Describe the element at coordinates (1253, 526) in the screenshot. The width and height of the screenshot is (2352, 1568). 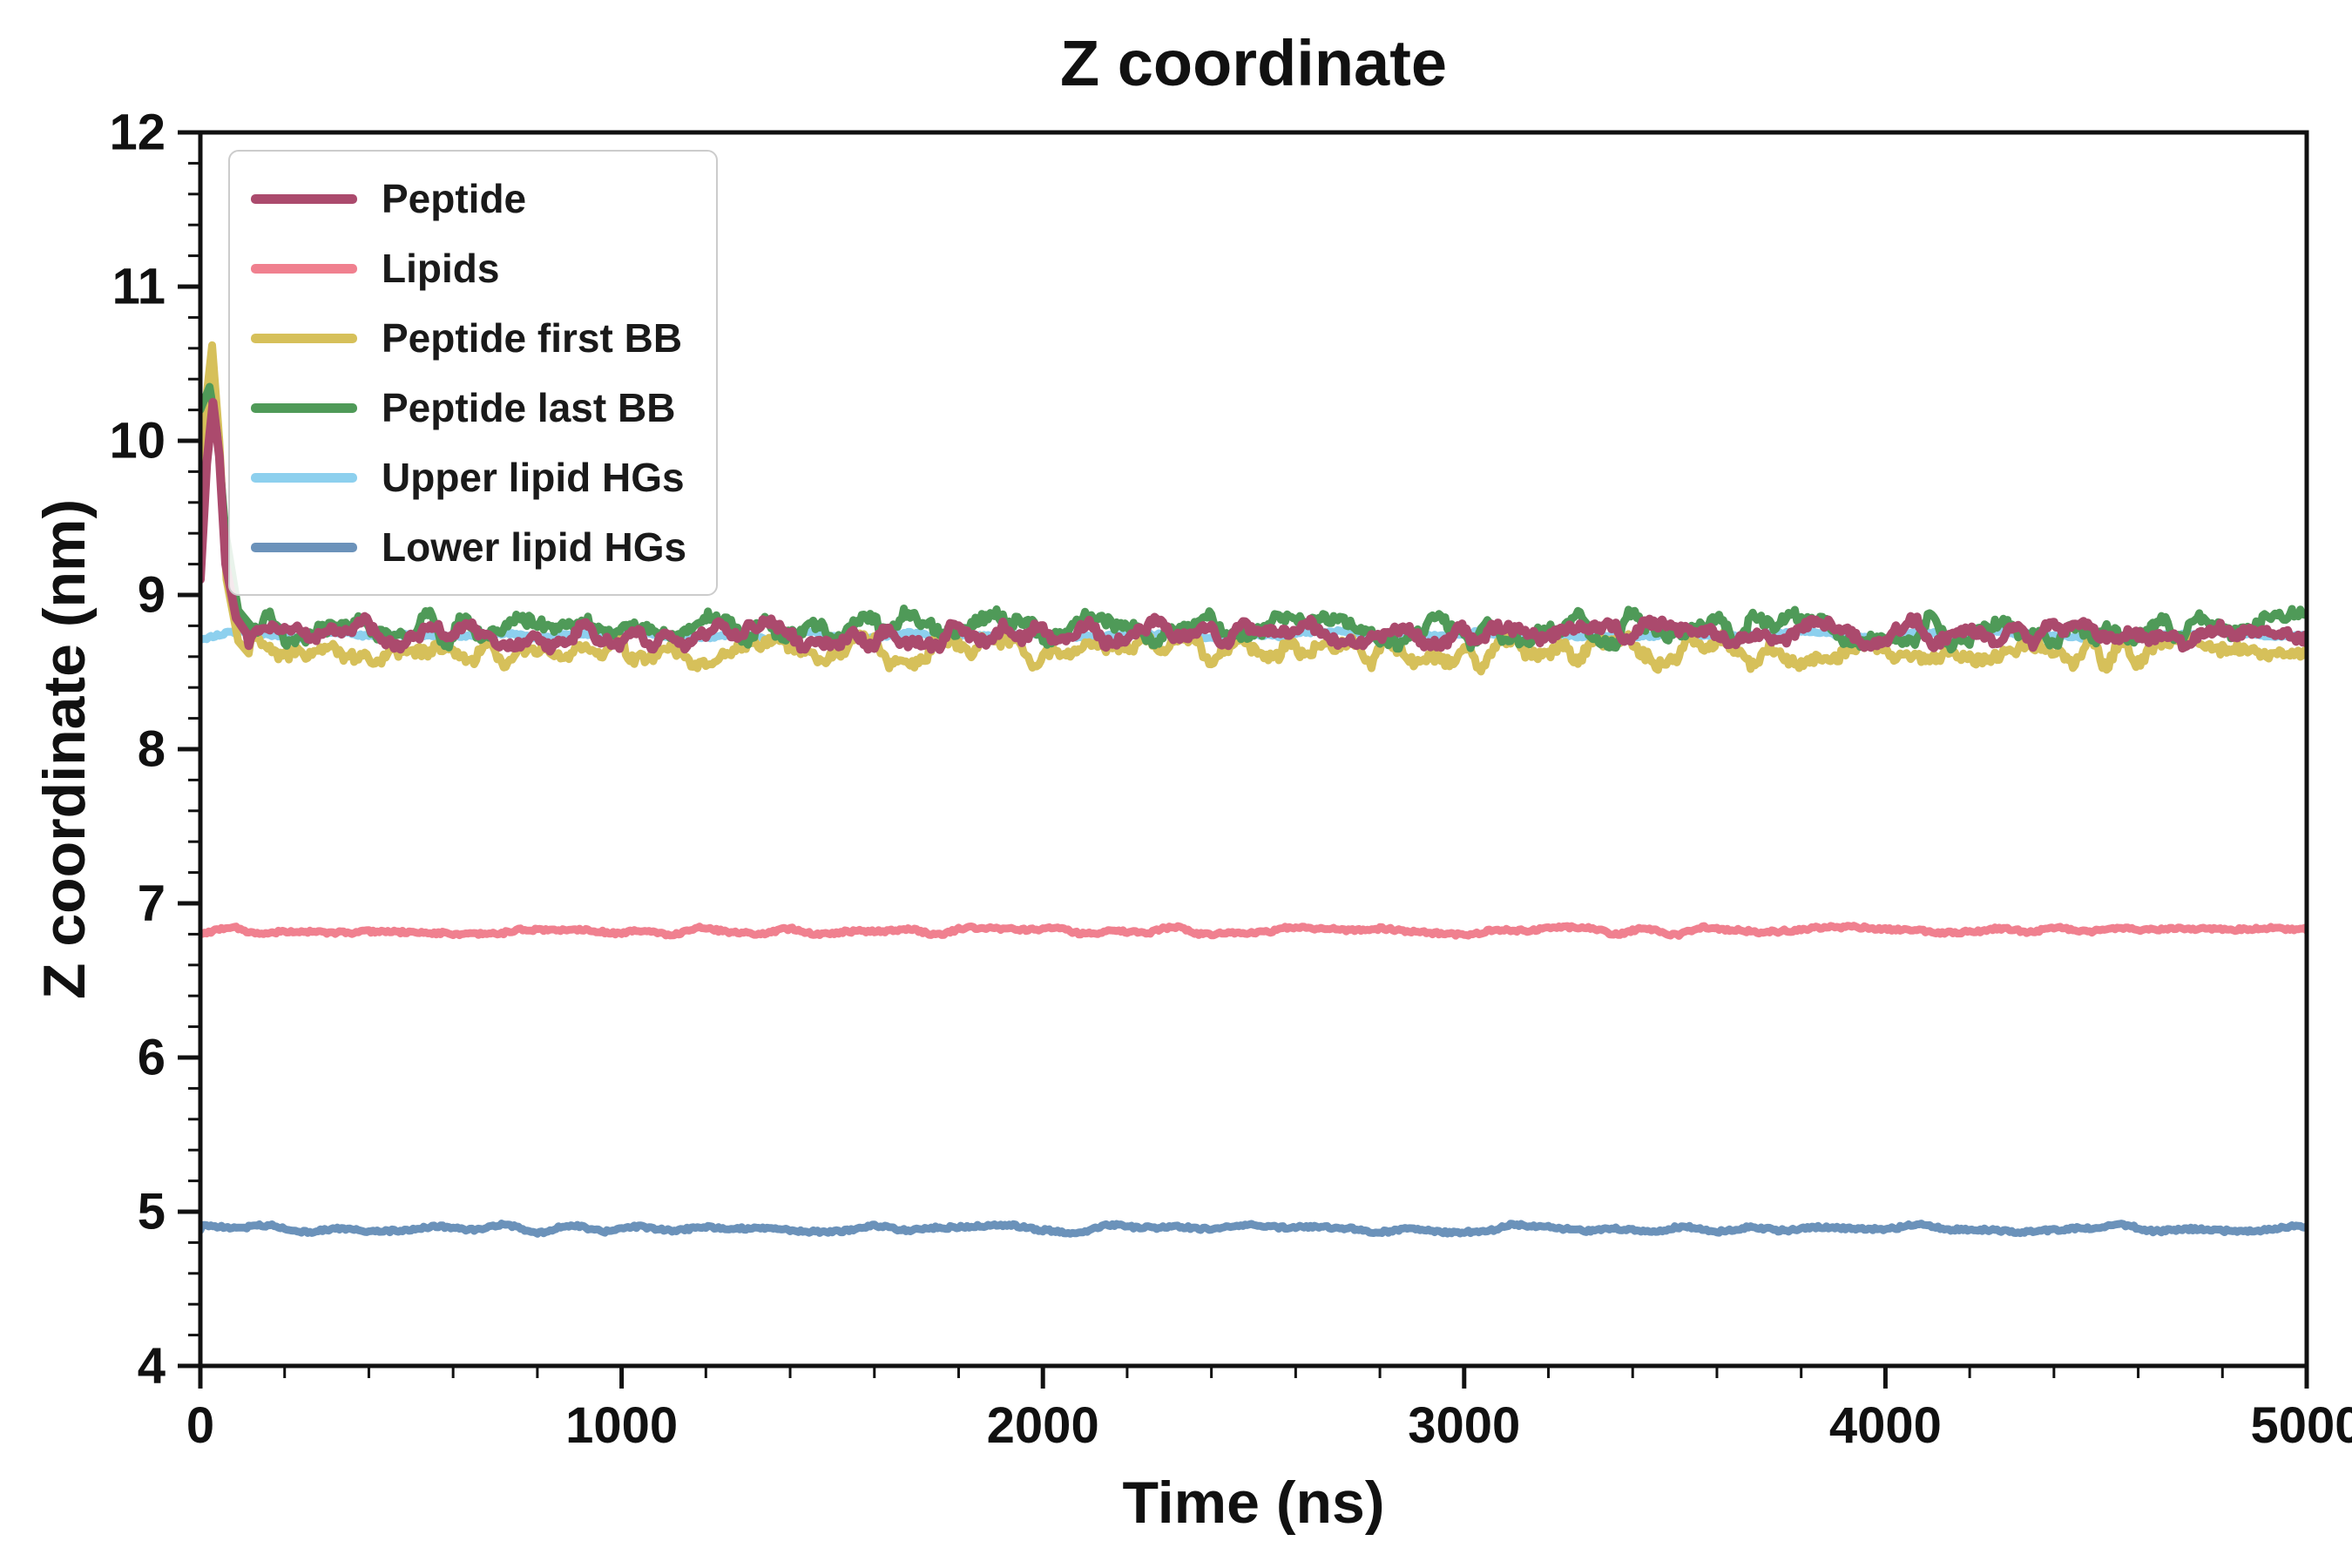
I see `series-line-peptide` at that location.